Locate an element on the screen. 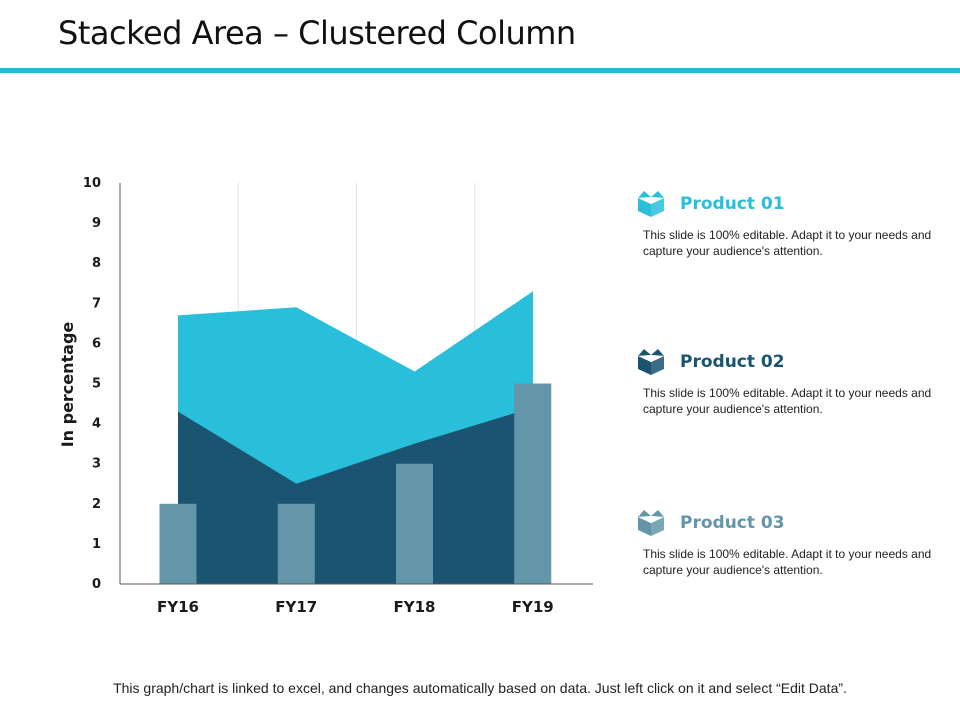  y-tick-label: 8 is located at coordinates (96, 263).